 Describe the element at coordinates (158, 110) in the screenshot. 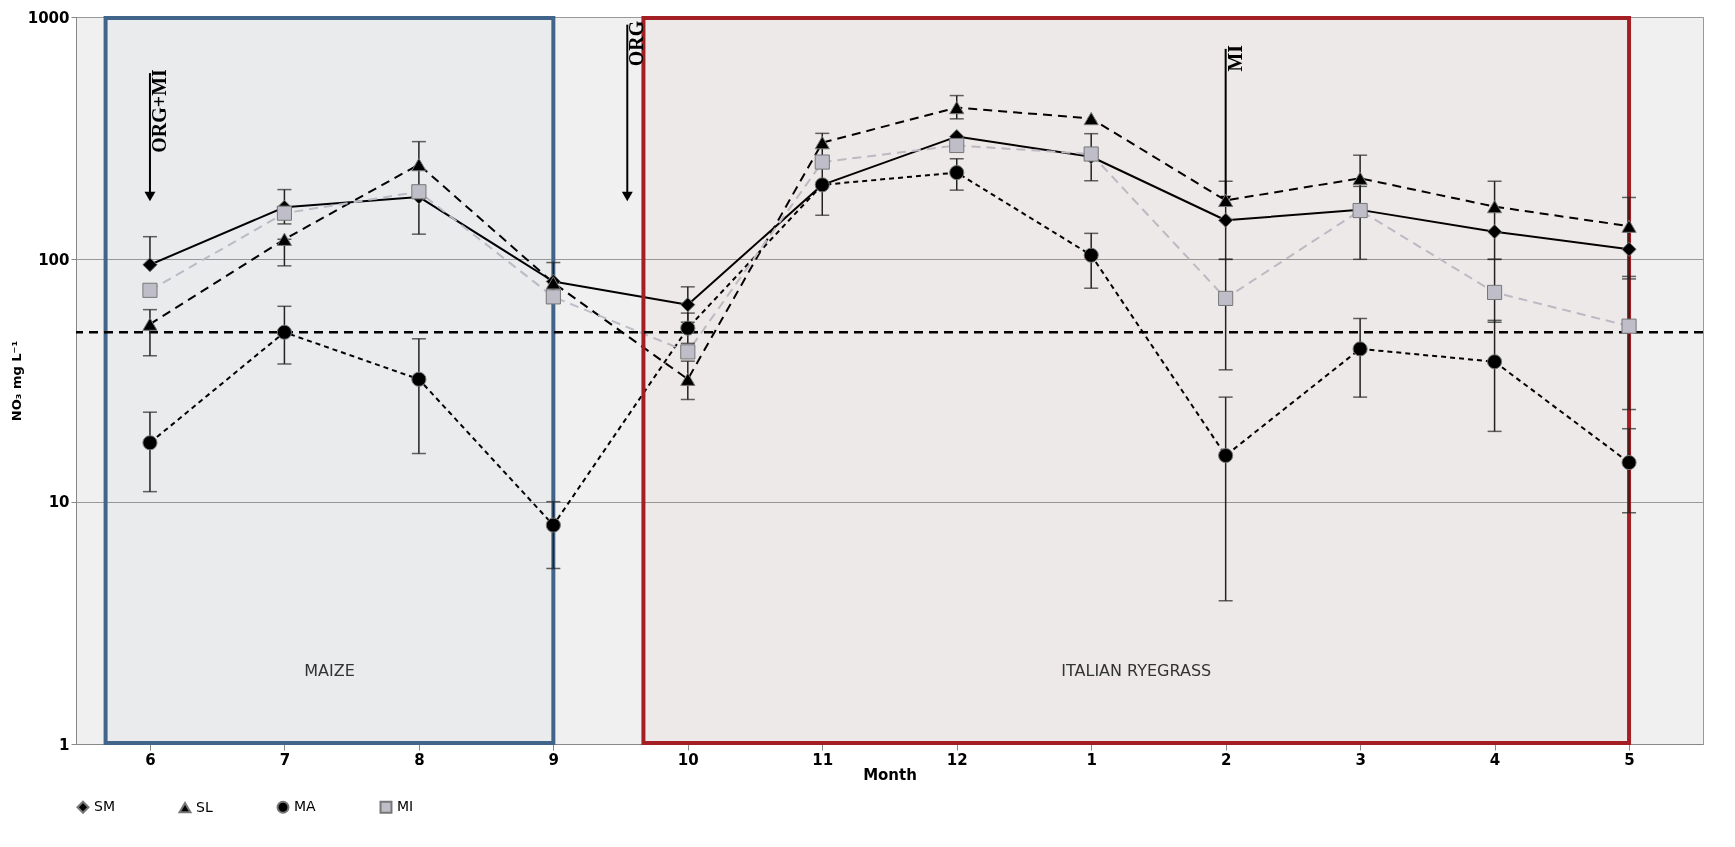

I see `annotation: ORG+MI` at that location.